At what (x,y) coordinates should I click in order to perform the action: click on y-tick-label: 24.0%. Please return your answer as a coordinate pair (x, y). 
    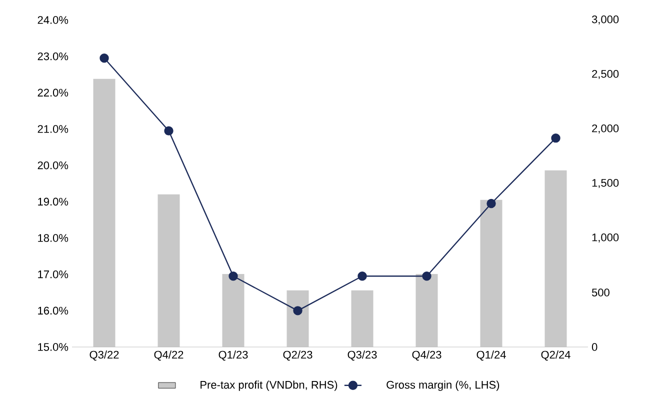
    Looking at the image, I should click on (53, 20).